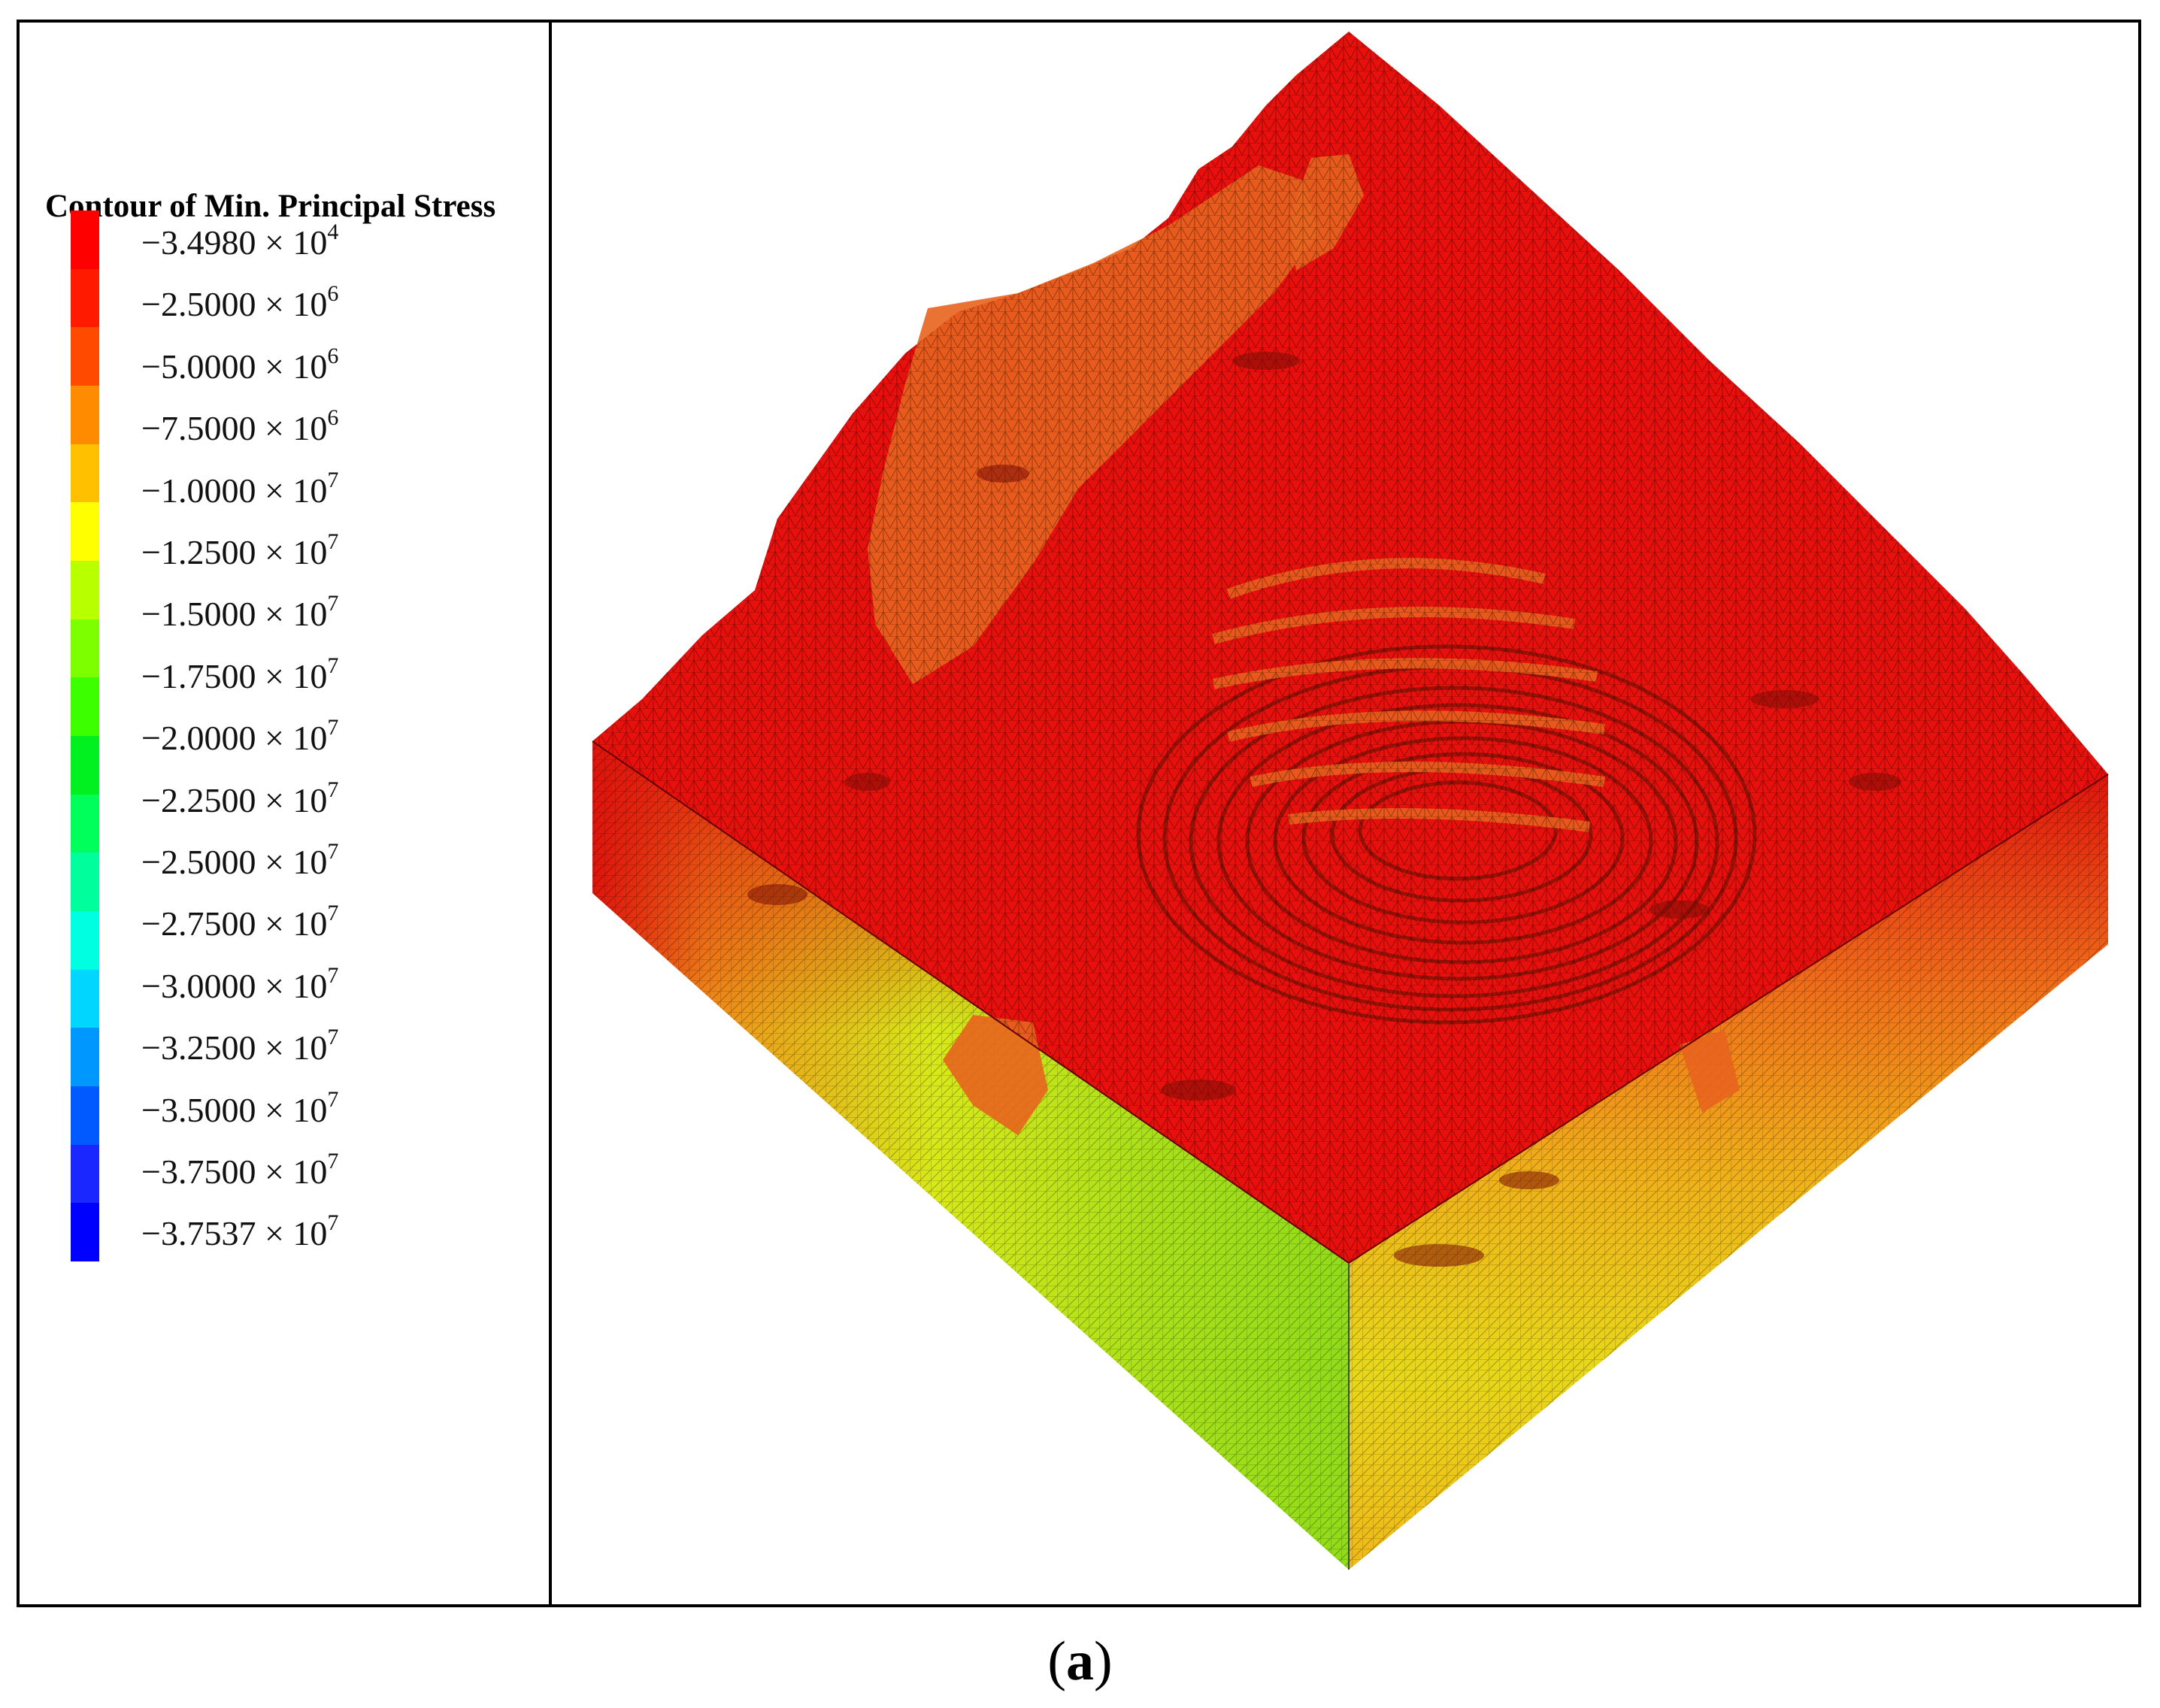 This screenshot has height=1708, width=2160. I want to click on legend-level-label: −3.5000 × 10⁷, so click(240, 1107).